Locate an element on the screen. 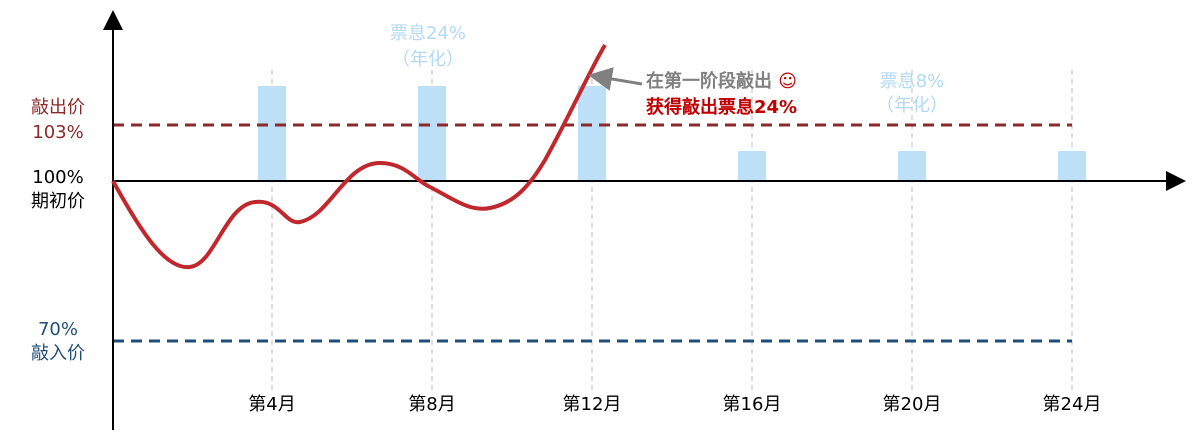 Image resolution: width=1195 pixels, height=437 pixels. callout-arrow is located at coordinates (615, 79).